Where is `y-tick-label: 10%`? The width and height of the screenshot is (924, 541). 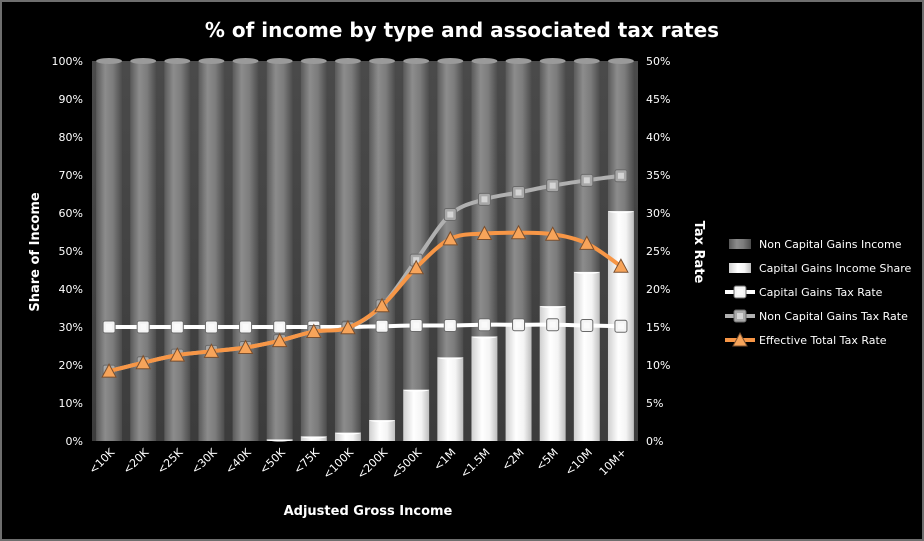 y-tick-label: 10% is located at coordinates (71, 403).